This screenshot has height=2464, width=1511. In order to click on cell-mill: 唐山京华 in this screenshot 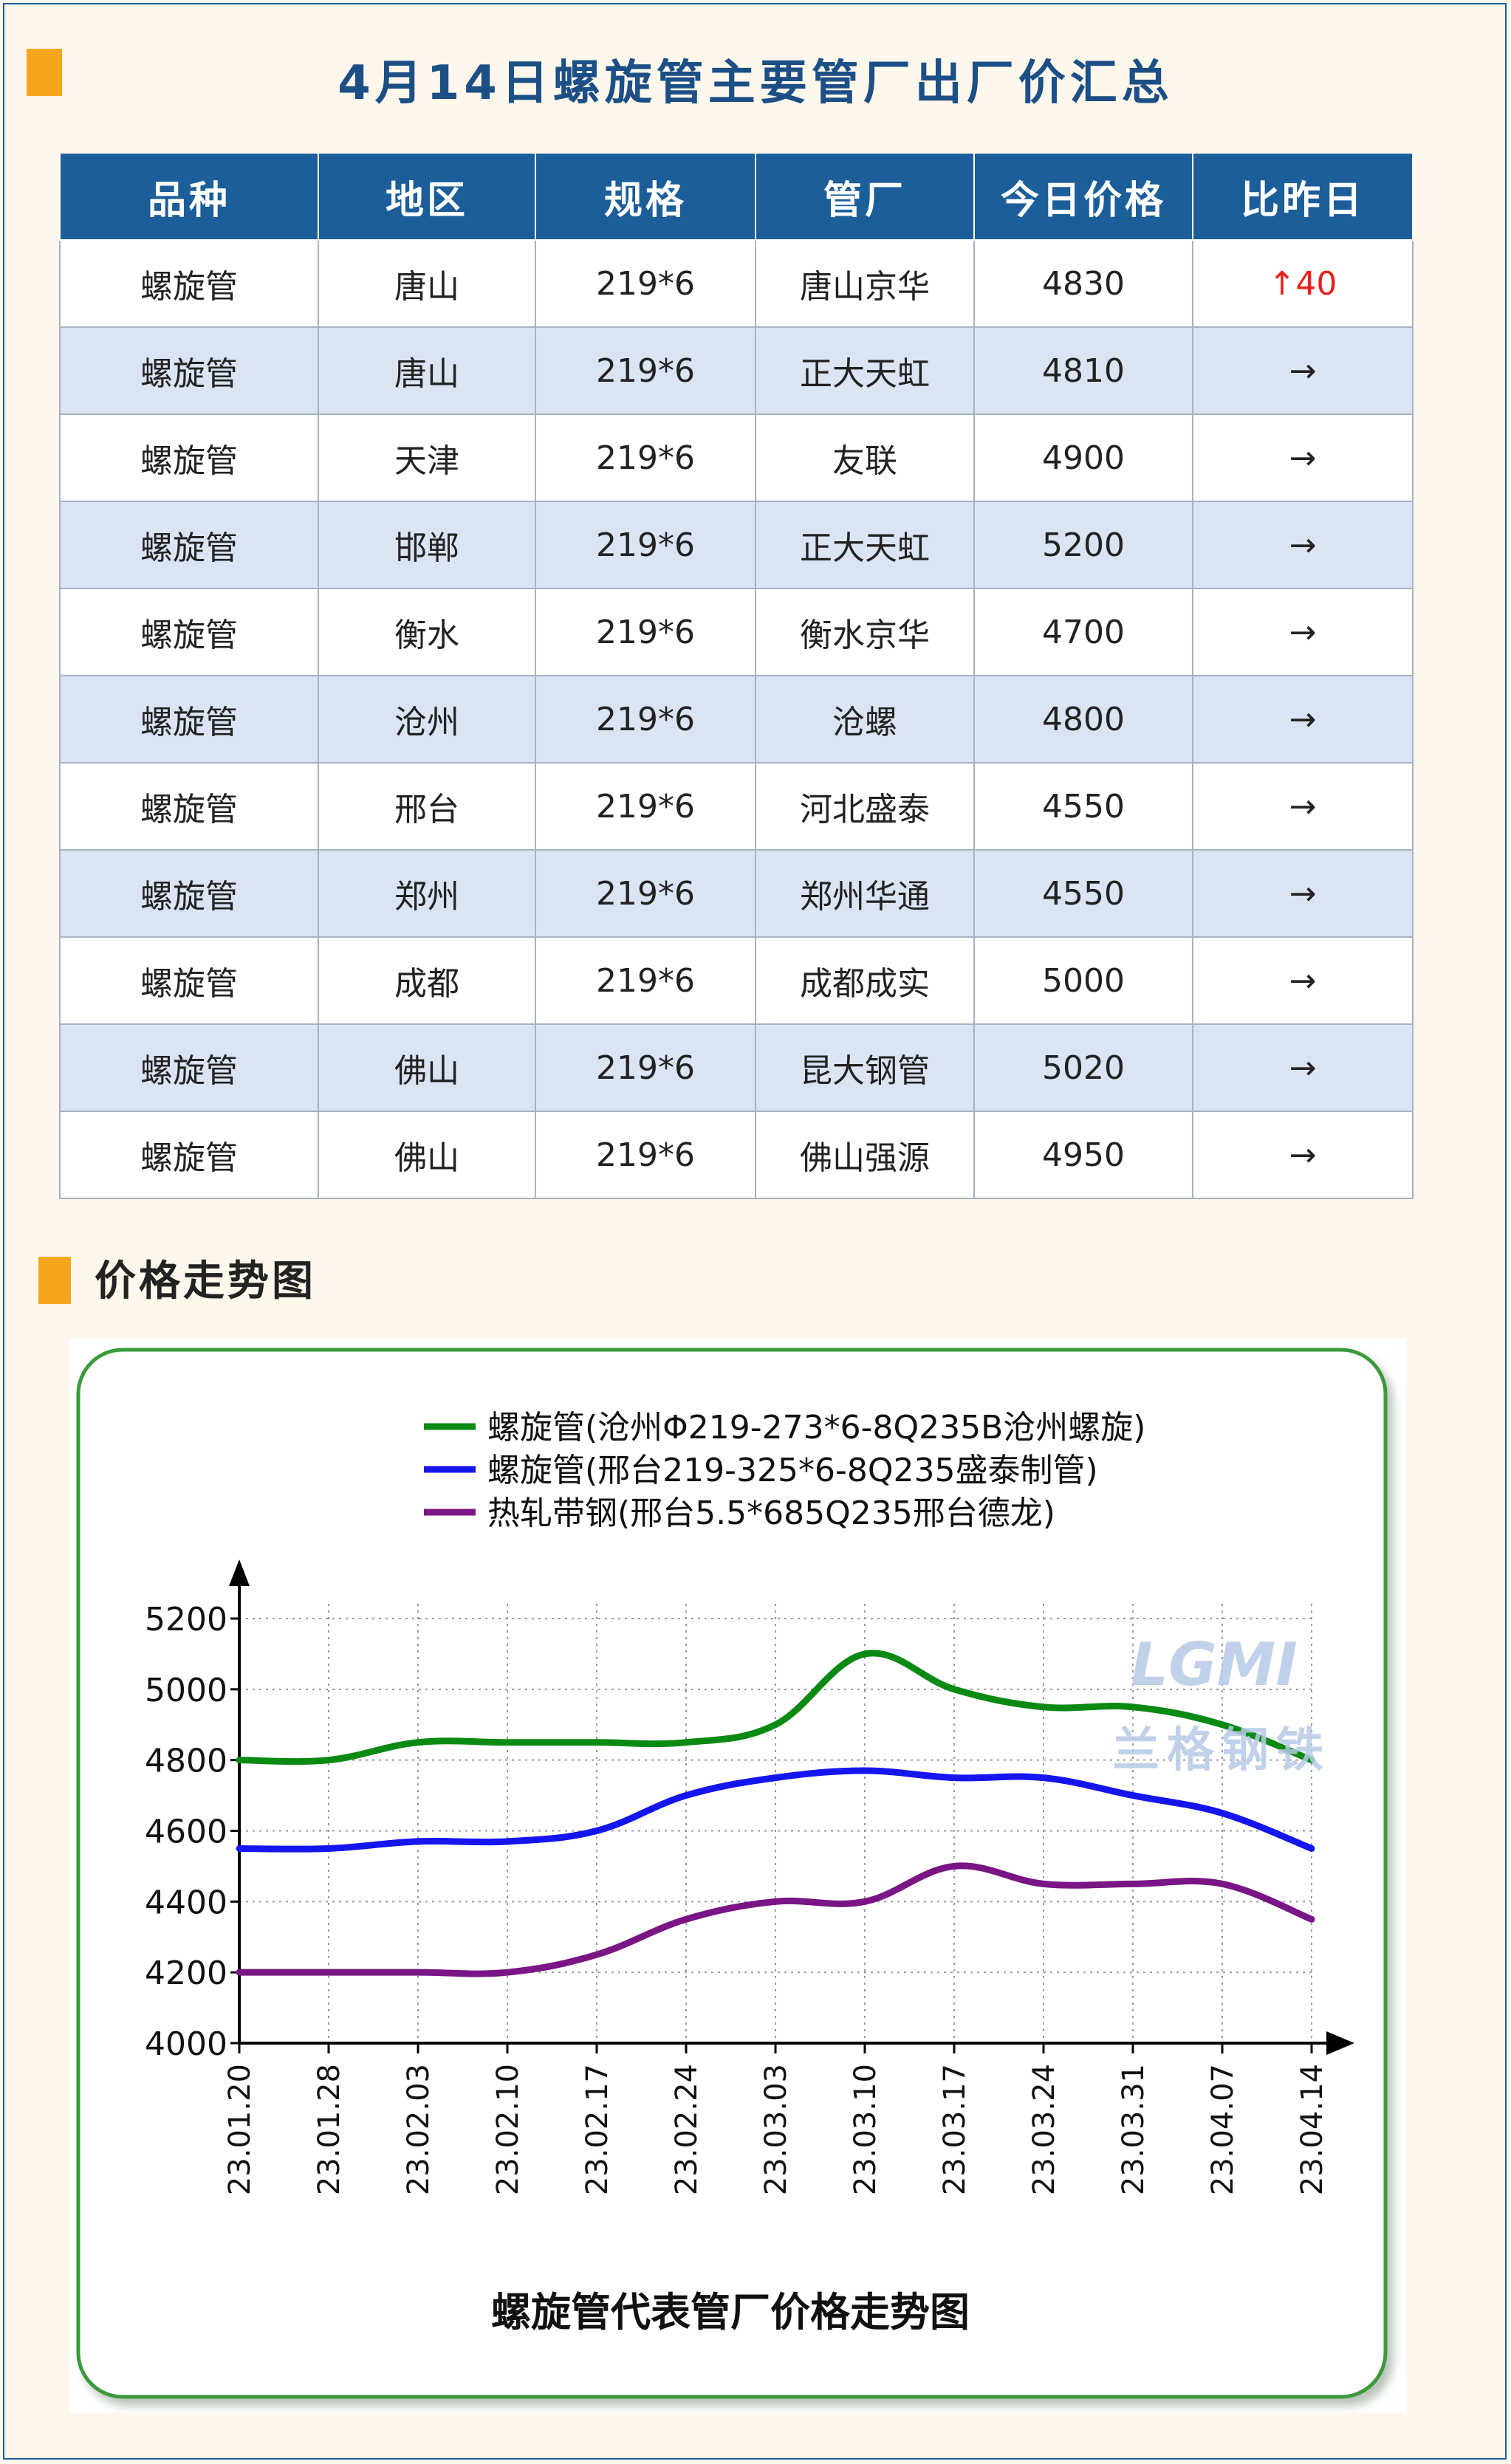, I will do `click(865, 283)`.